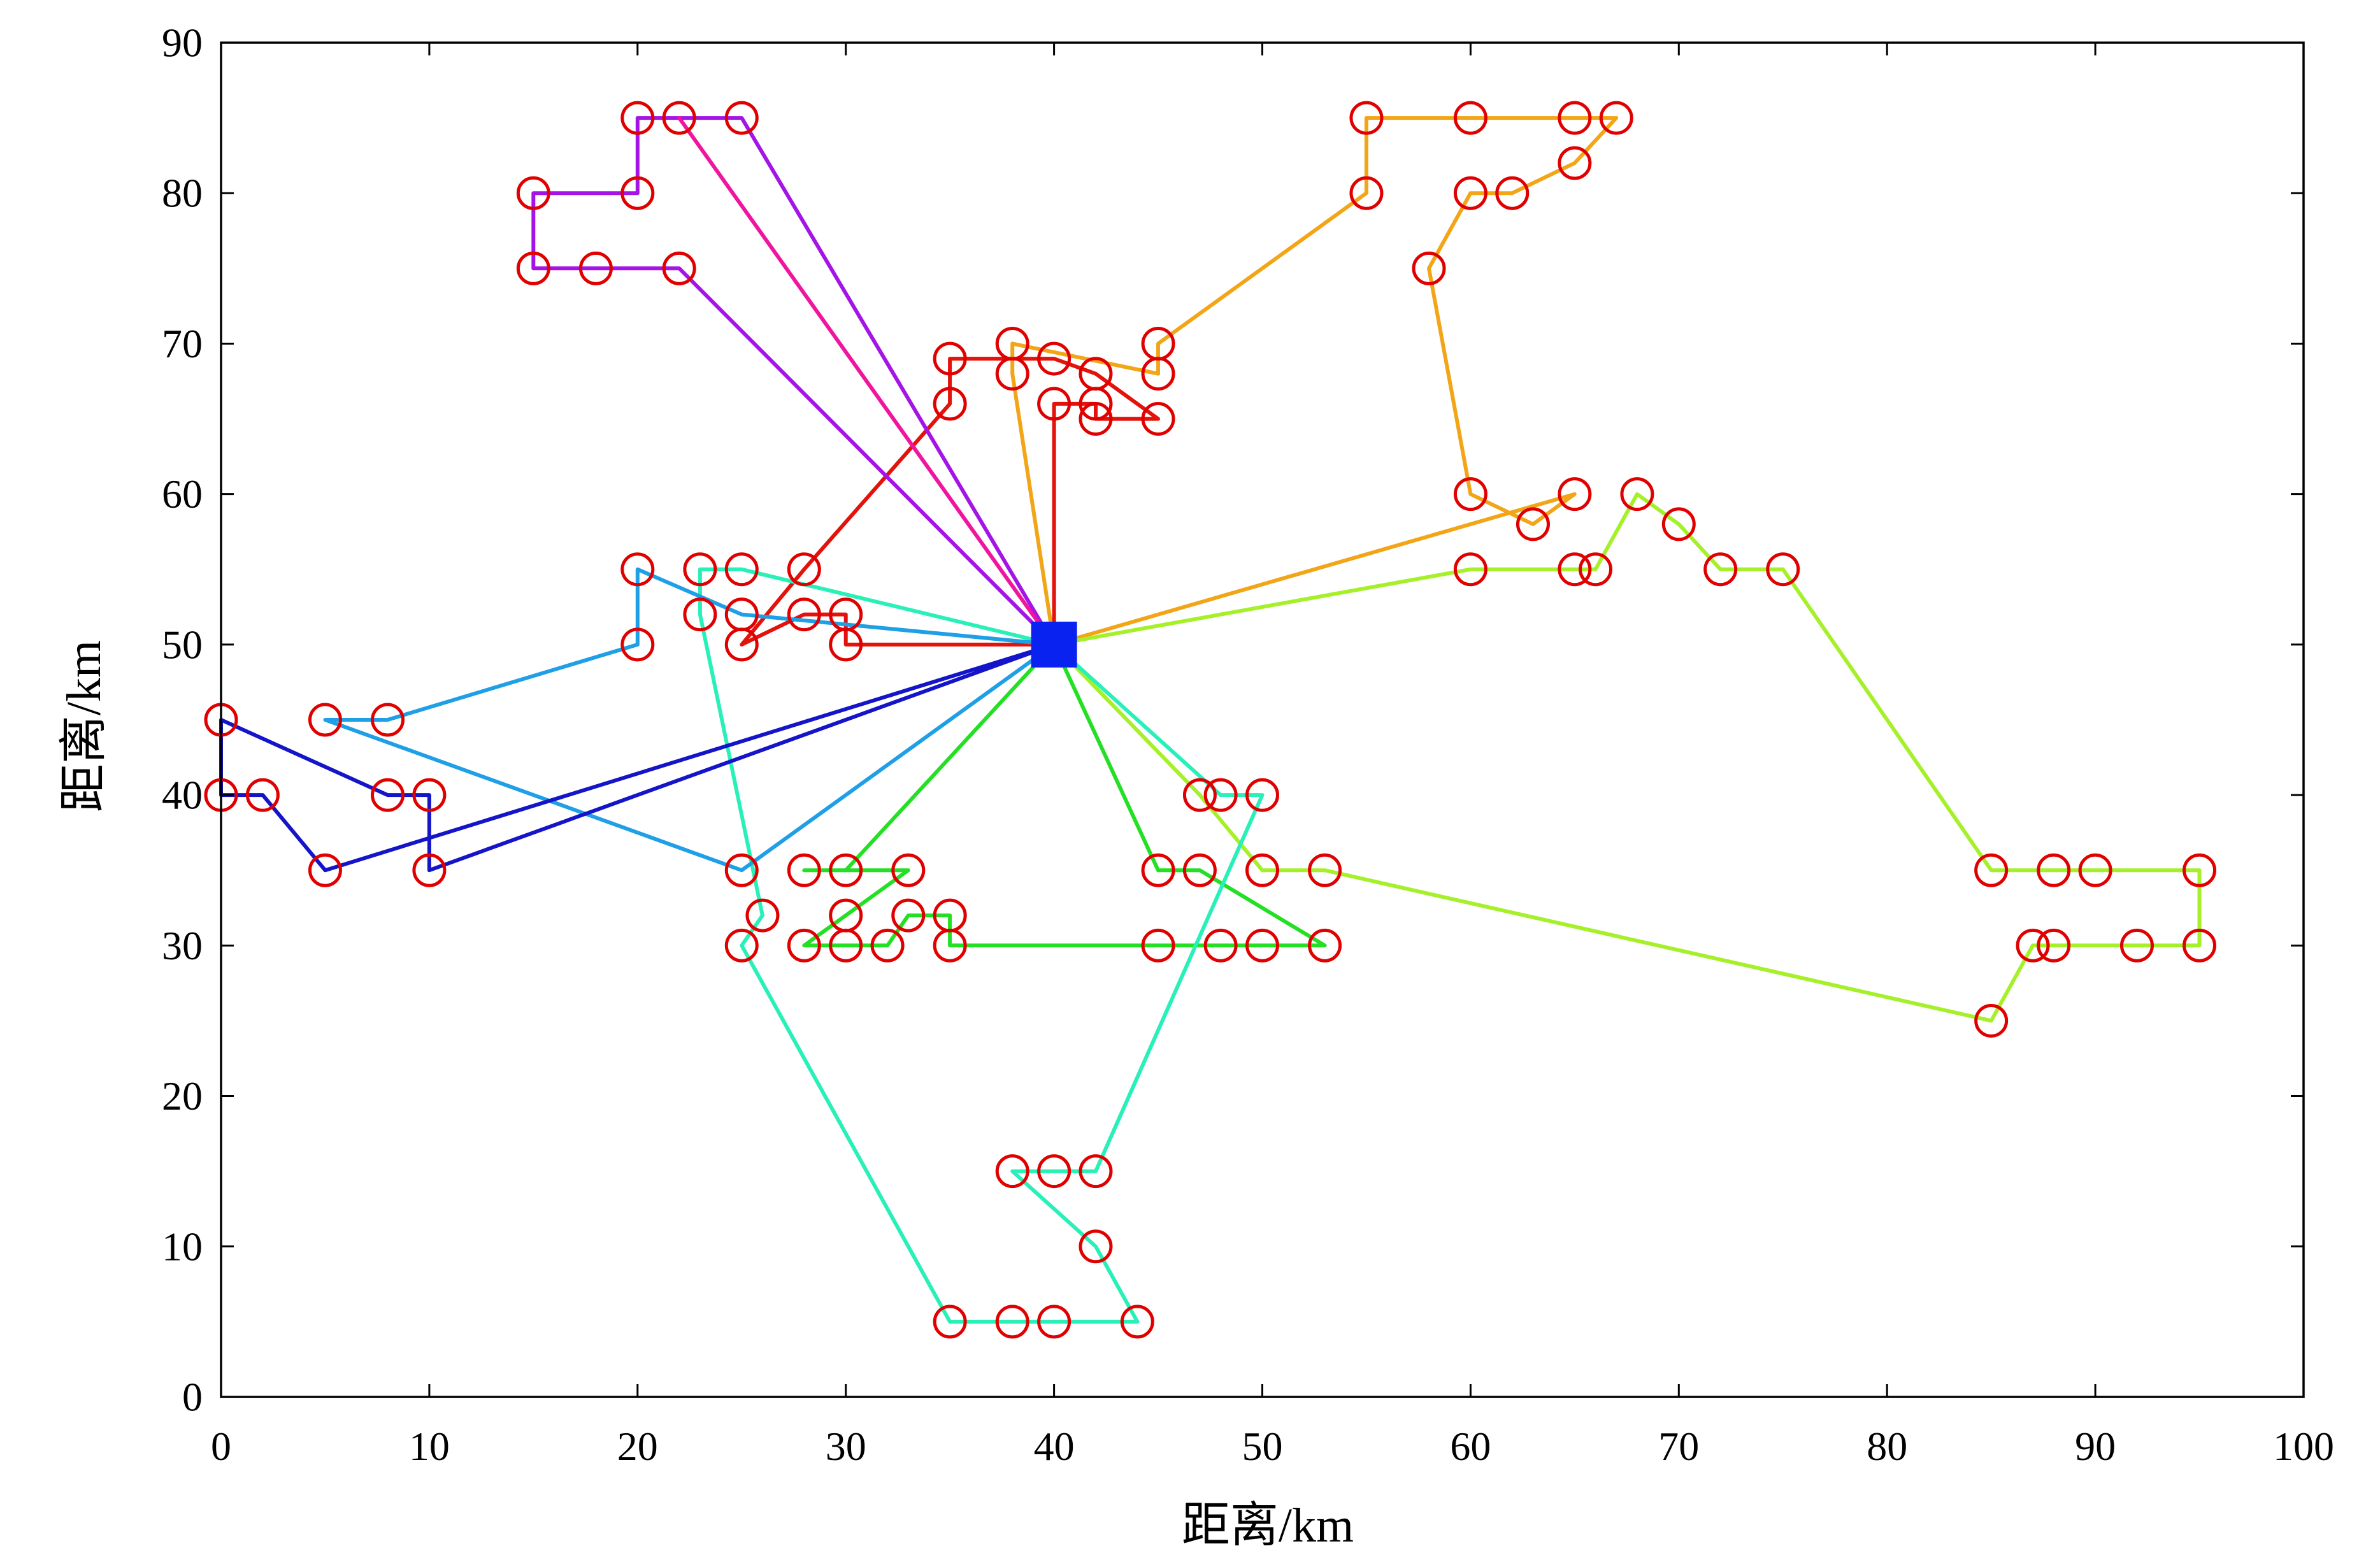 The height and width of the screenshot is (1567, 2380). Describe the element at coordinates (182, 193) in the screenshot. I see `y-tick-label: 80` at that location.